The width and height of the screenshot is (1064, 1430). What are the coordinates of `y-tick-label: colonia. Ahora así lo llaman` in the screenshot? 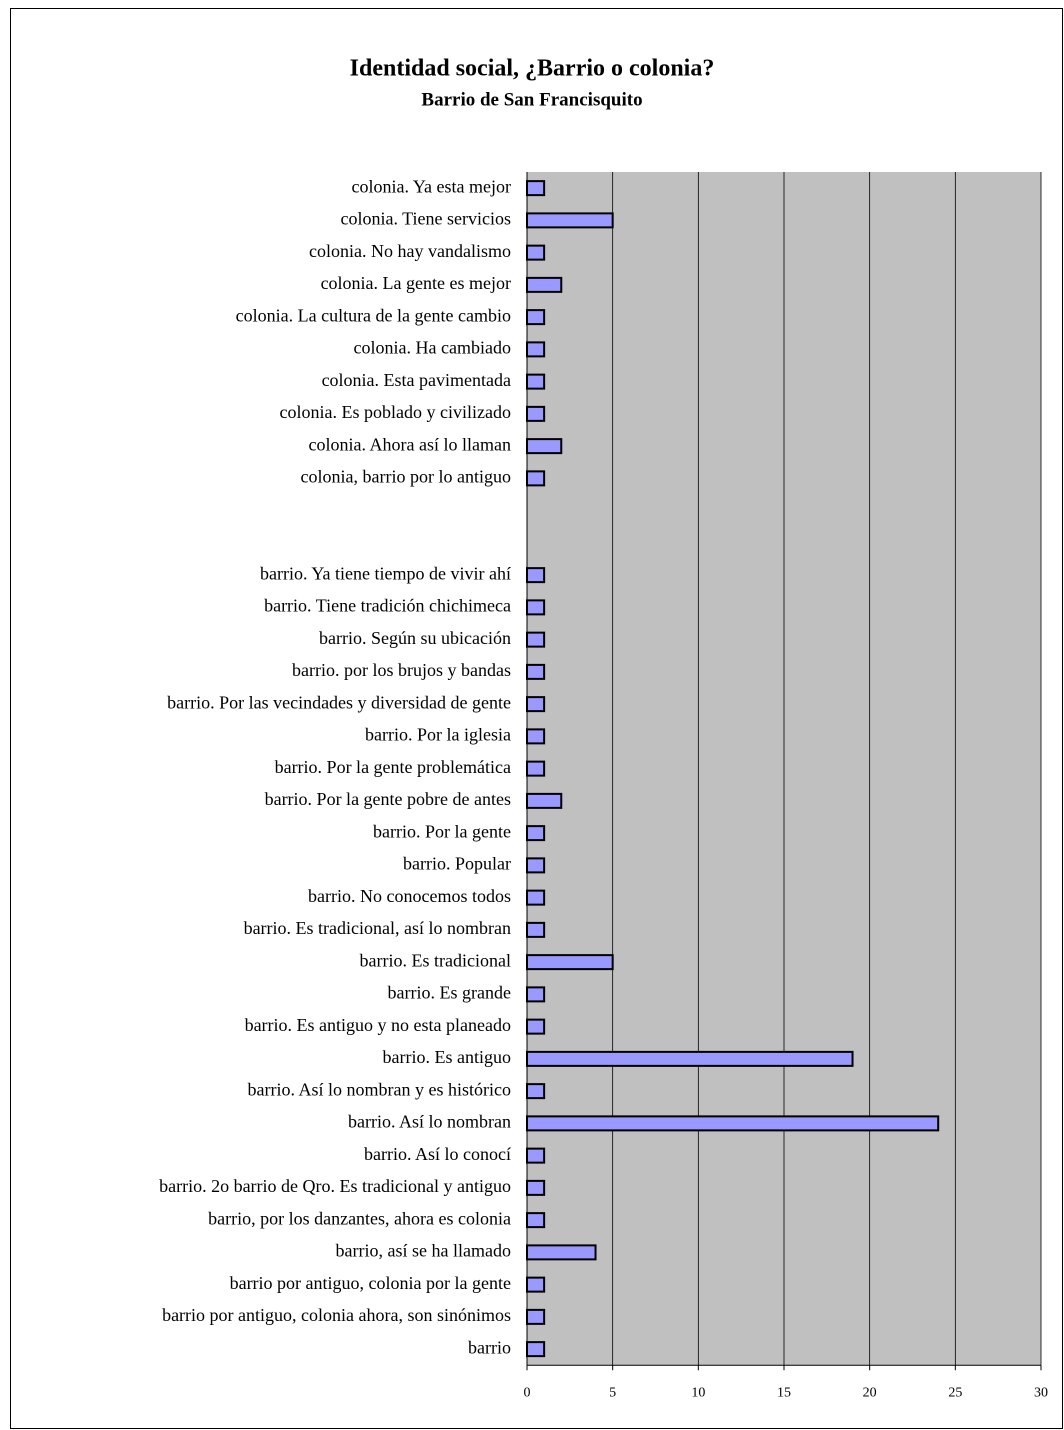 It's located at (410, 444).